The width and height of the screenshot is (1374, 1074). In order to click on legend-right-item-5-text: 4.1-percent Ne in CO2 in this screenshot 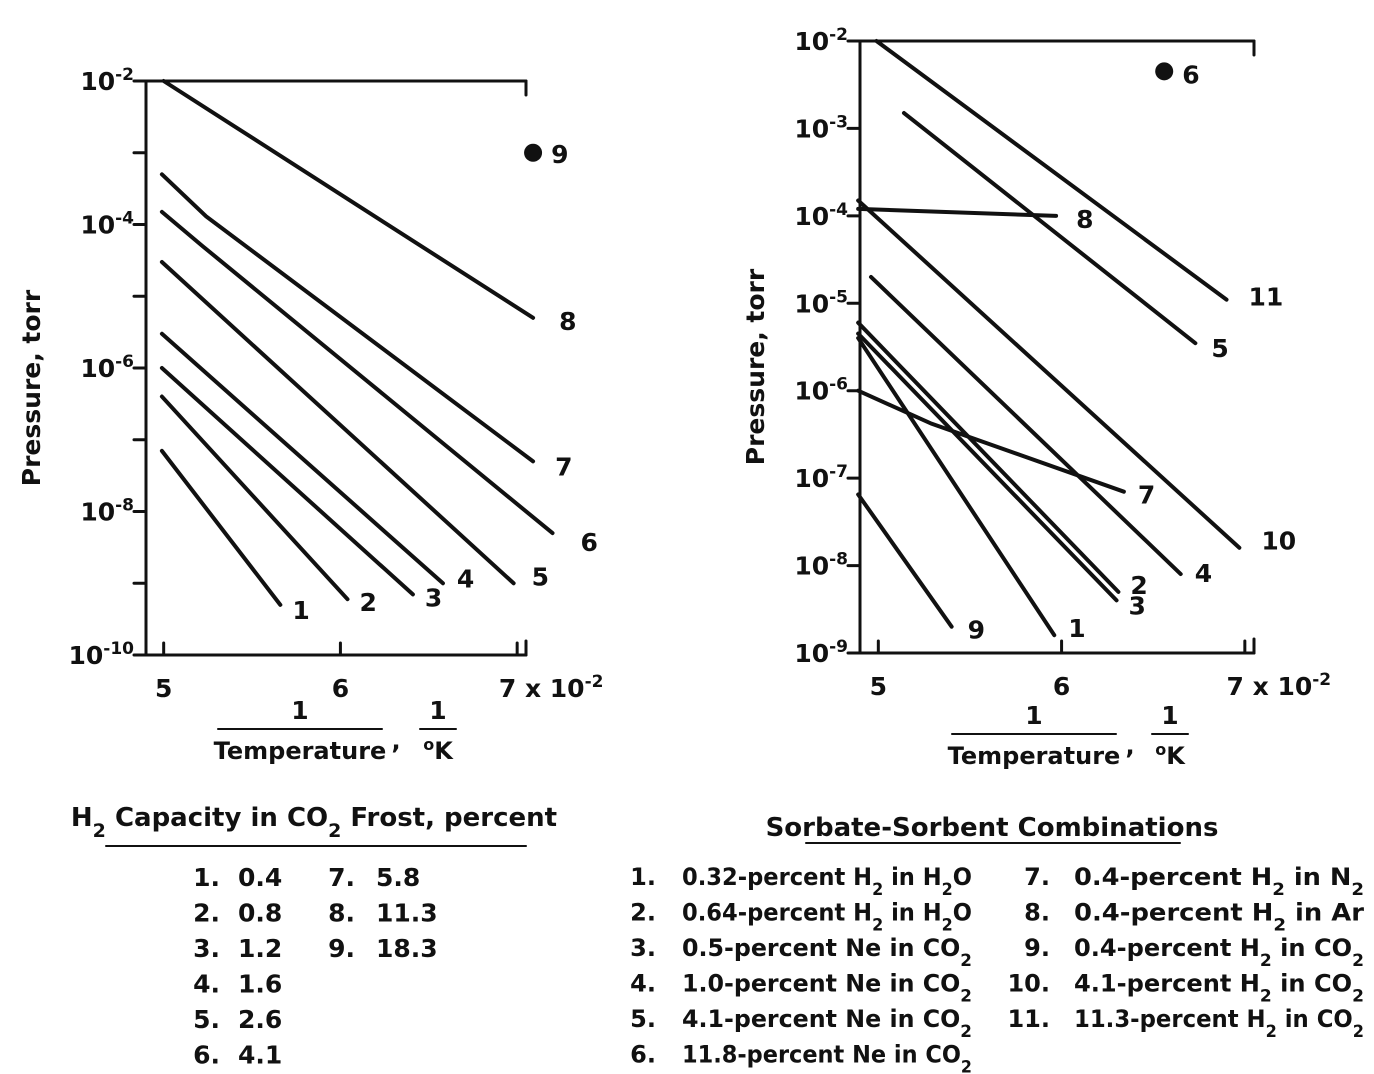, I will do `click(827, 1023)`.